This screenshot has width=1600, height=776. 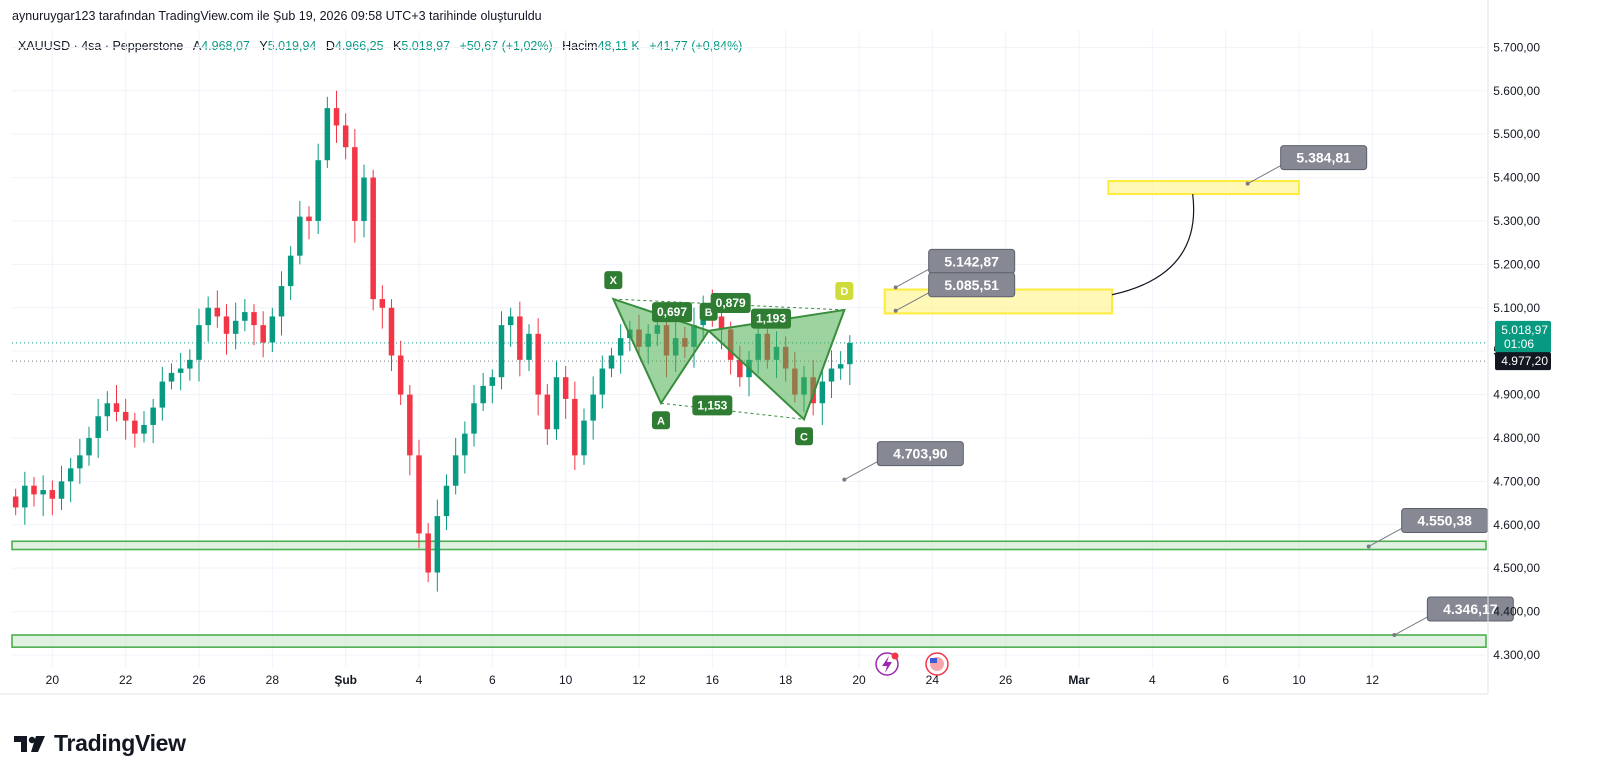 What do you see at coordinates (804, 436) in the screenshot?
I see `pattern-point-c` at bounding box center [804, 436].